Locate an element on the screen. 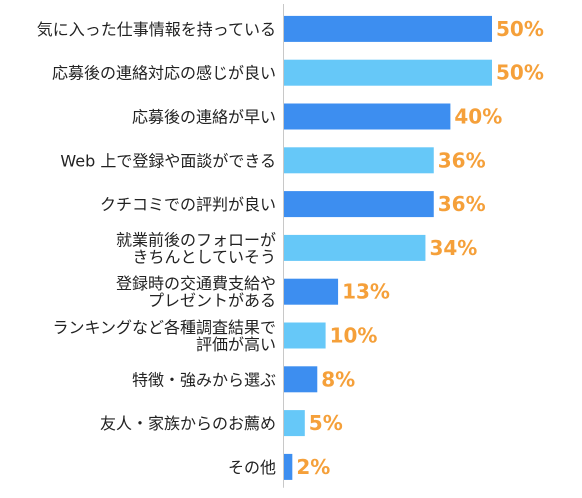 The image size is (582, 498). category-label-5: クチコミでの評判が良い is located at coordinates (188, 204).